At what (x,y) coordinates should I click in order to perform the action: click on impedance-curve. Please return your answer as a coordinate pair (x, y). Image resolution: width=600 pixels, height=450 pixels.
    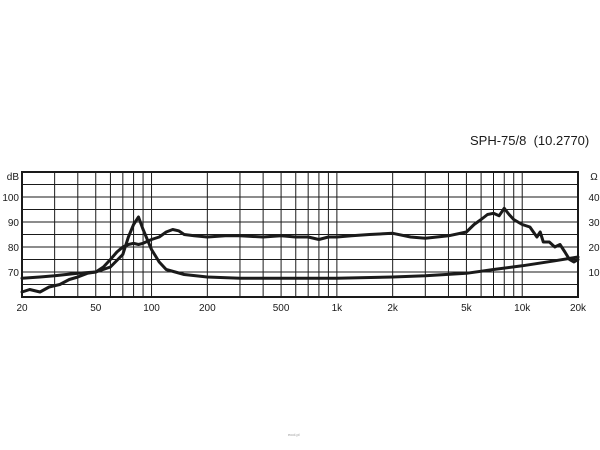
    Looking at the image, I should click on (300, 247).